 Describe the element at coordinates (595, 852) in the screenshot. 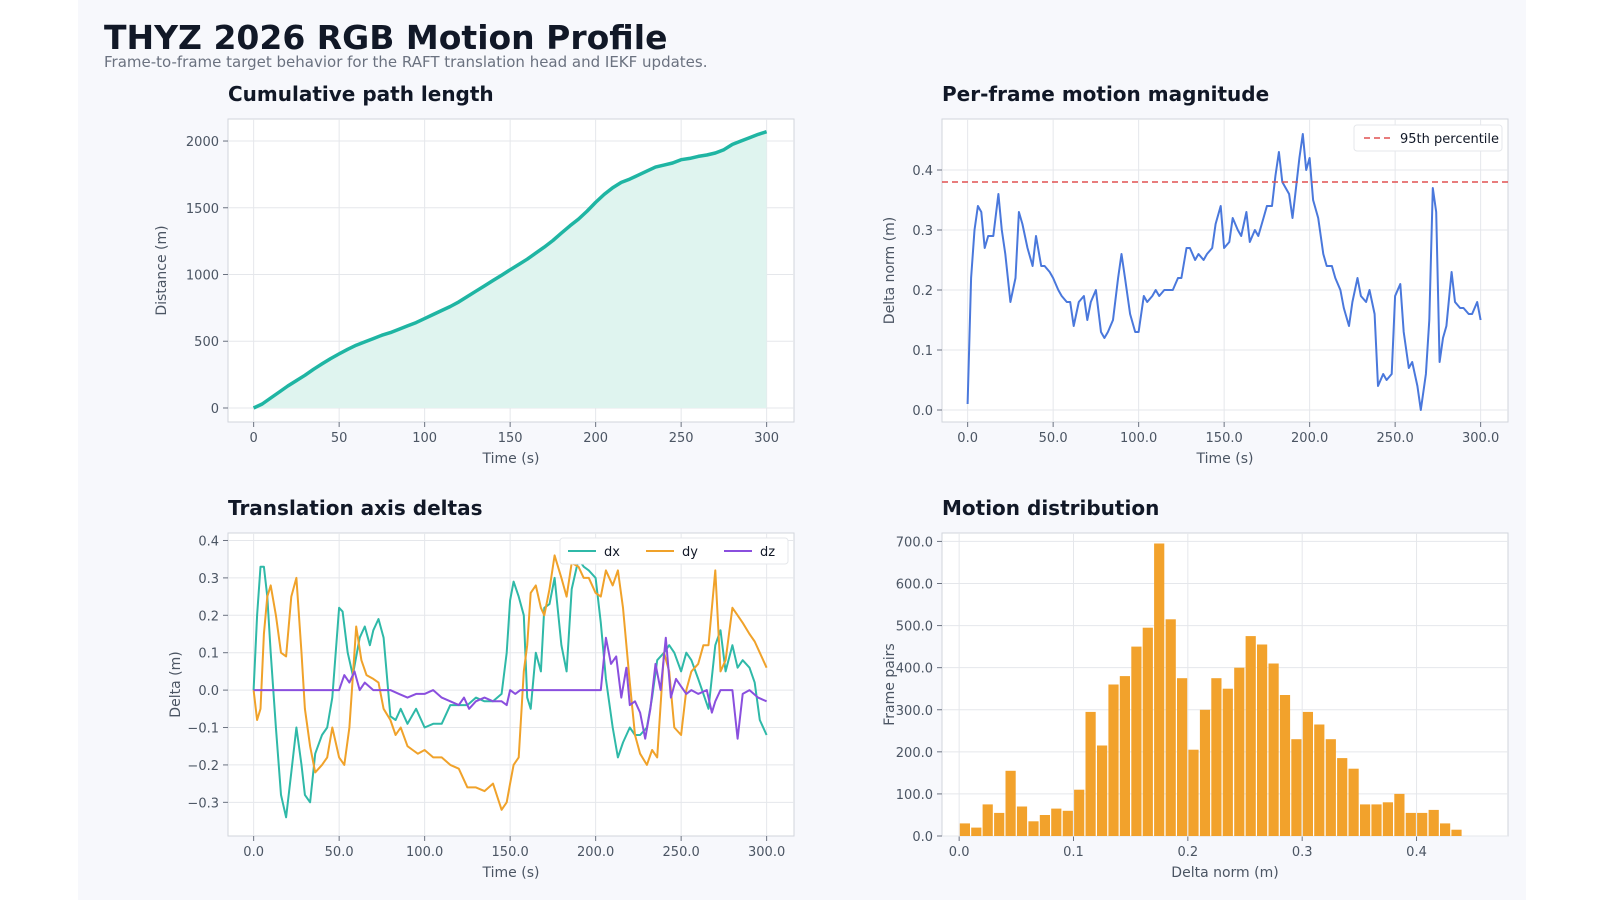

I see `axes-x-tick-label: 200.0` at that location.